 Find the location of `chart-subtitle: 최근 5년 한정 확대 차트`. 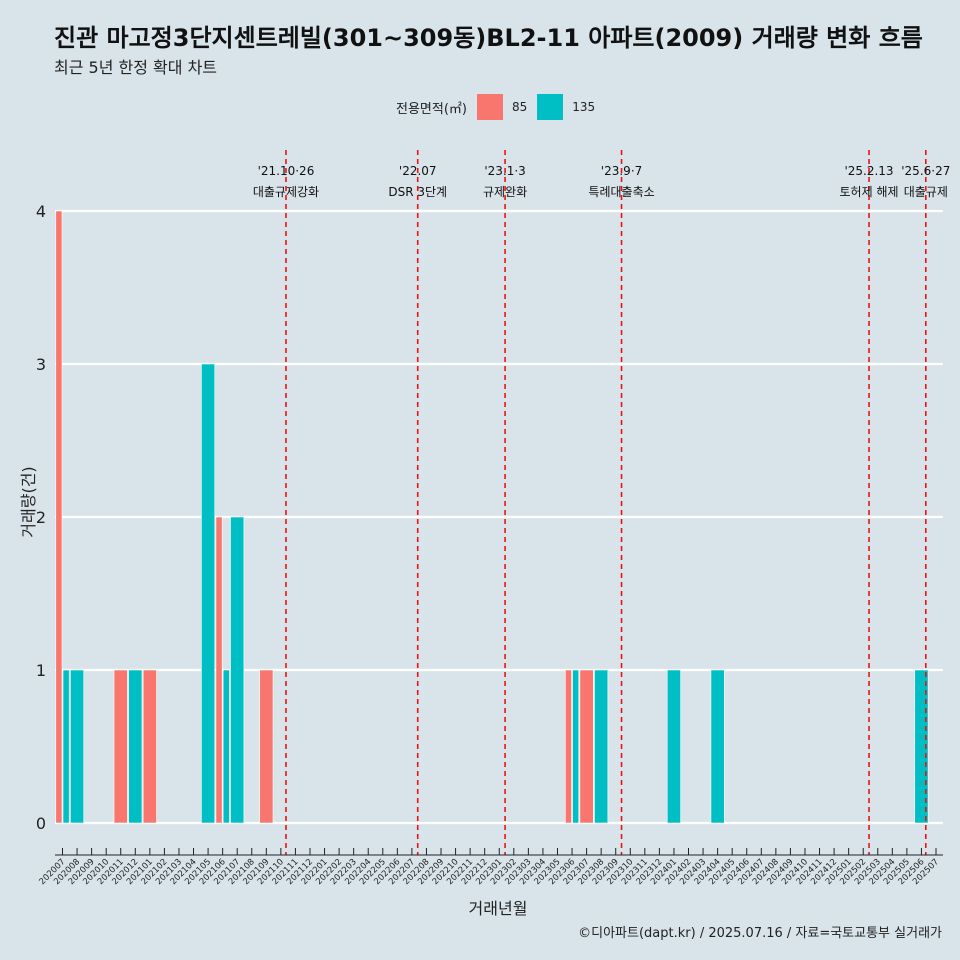

chart-subtitle: 최근 5년 한정 확대 차트 is located at coordinates (136, 67).